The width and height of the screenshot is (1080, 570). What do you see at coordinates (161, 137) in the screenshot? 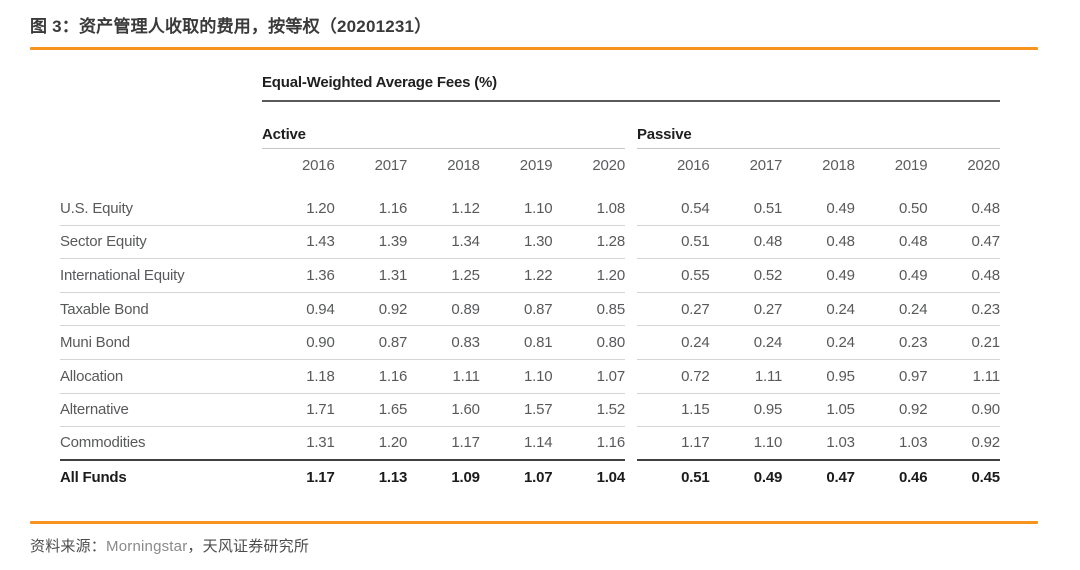
I see `group-header-spacer` at bounding box center [161, 137].